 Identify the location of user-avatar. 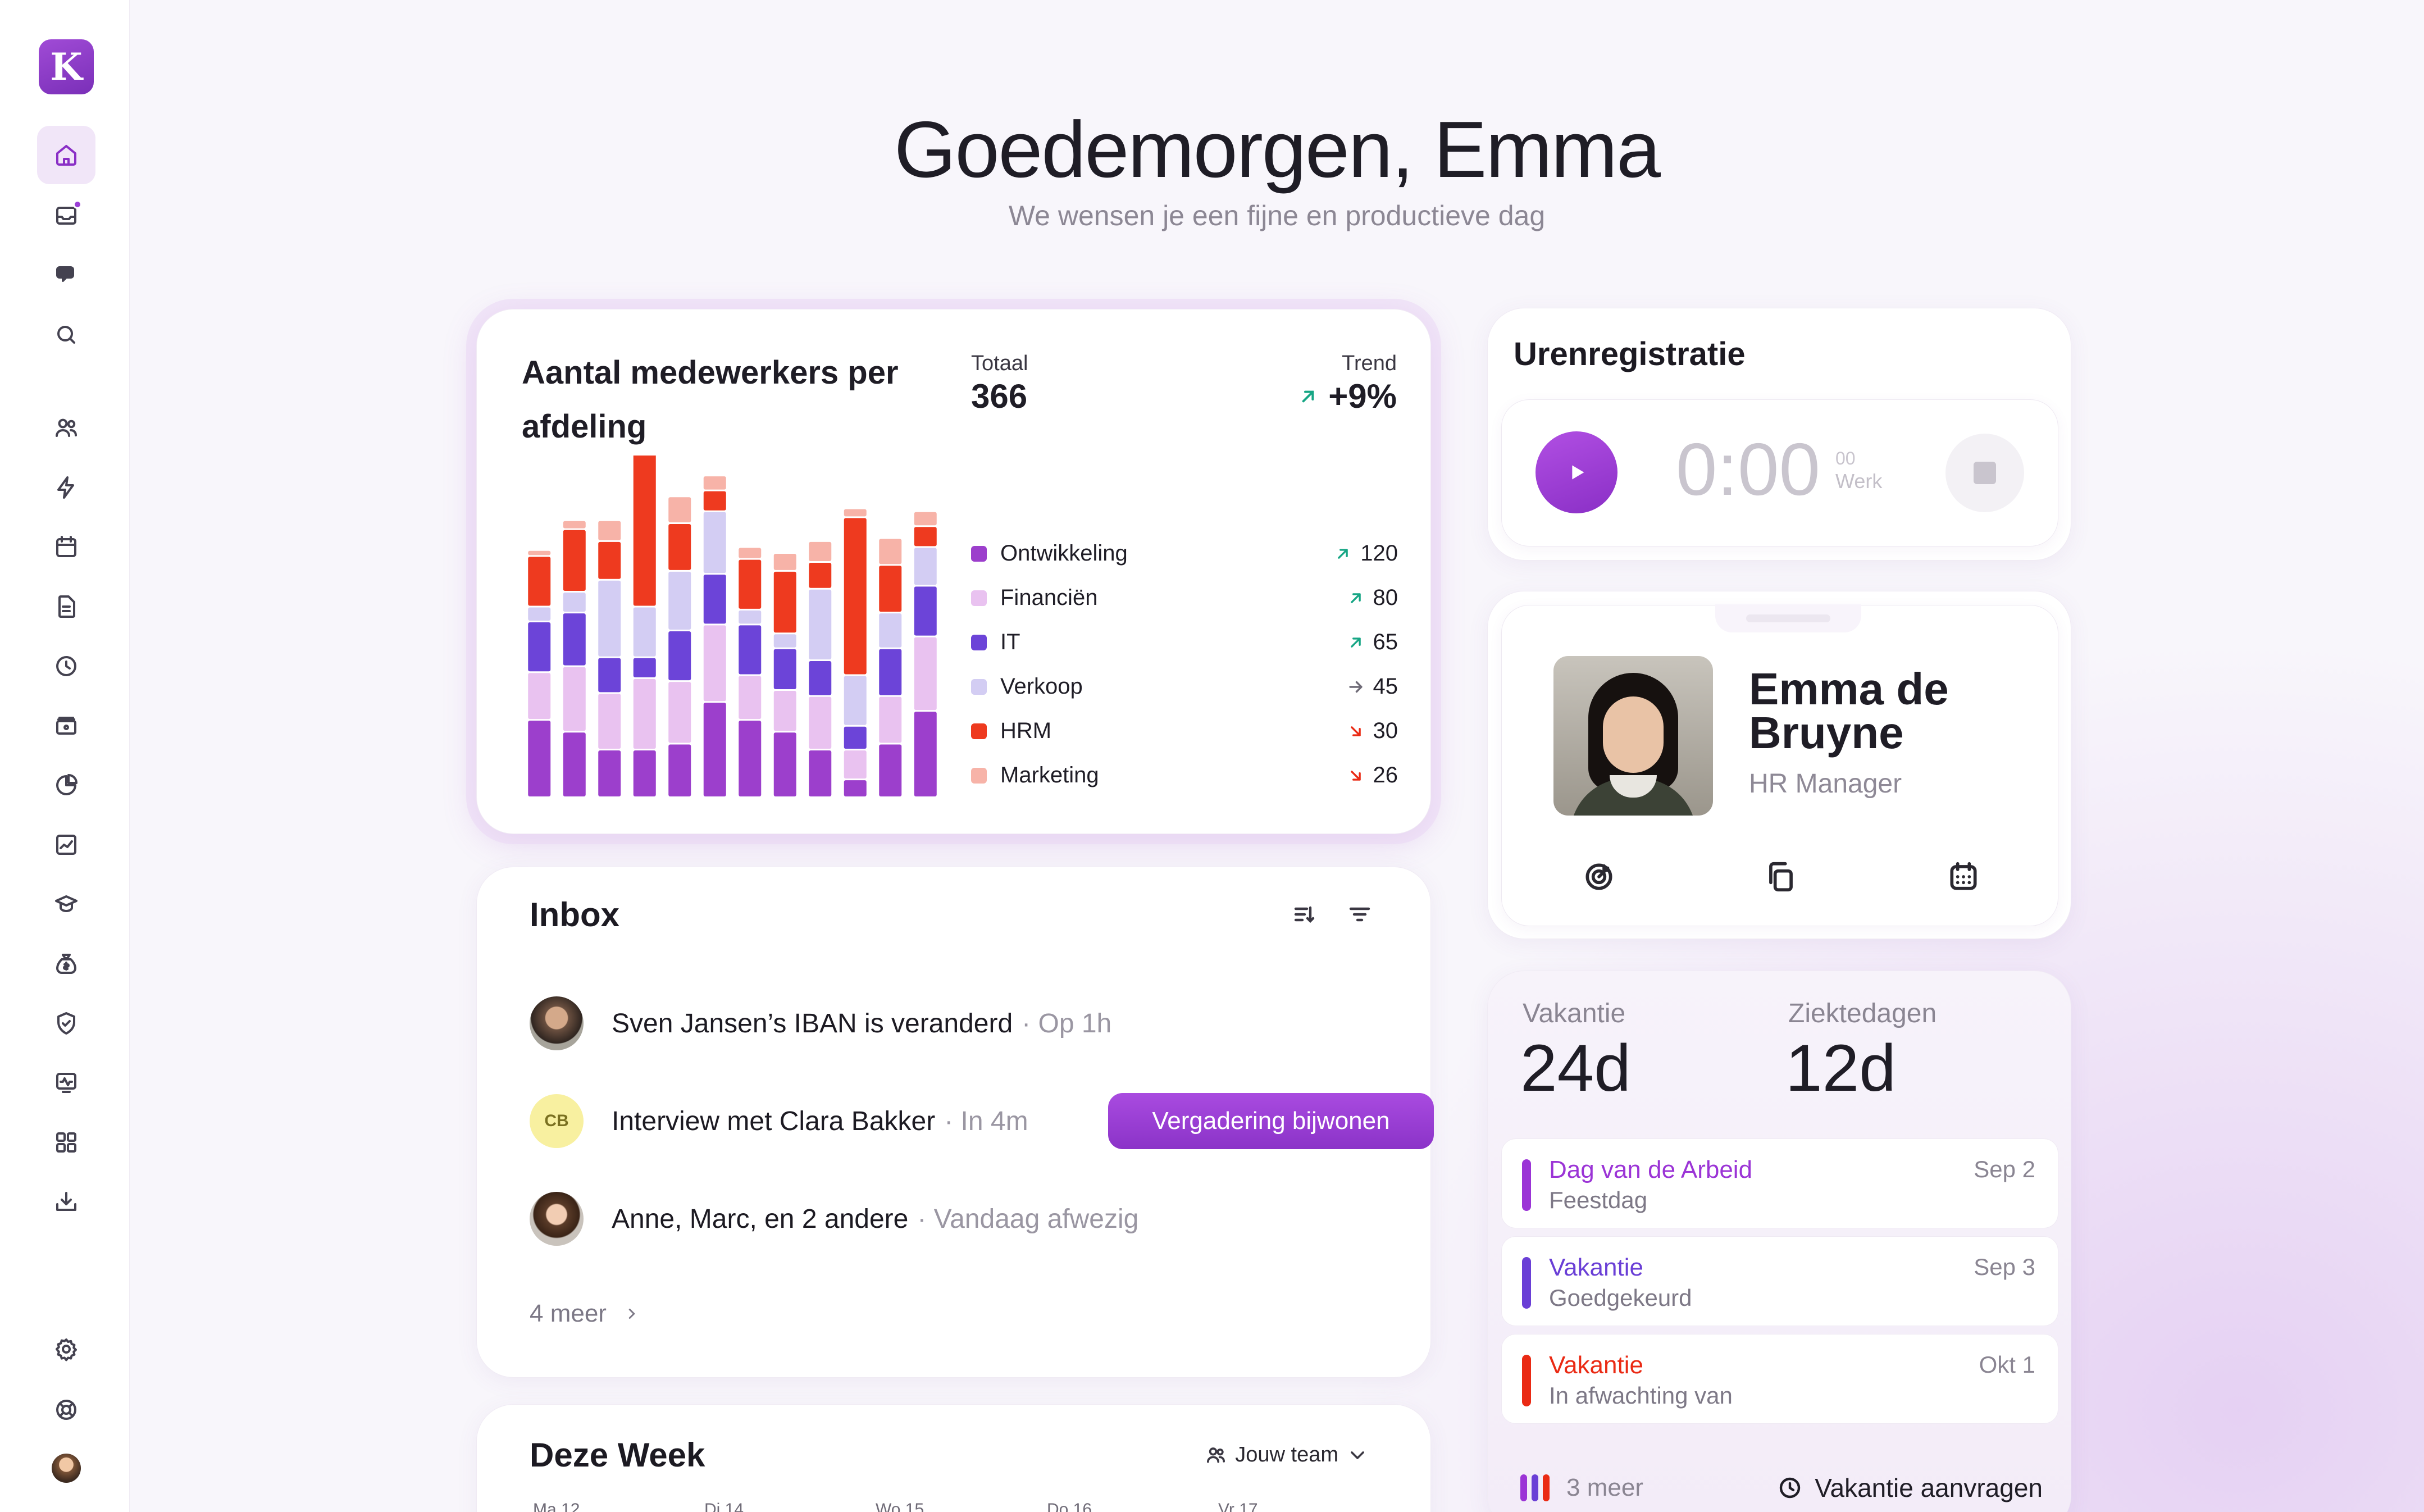
(66, 1468).